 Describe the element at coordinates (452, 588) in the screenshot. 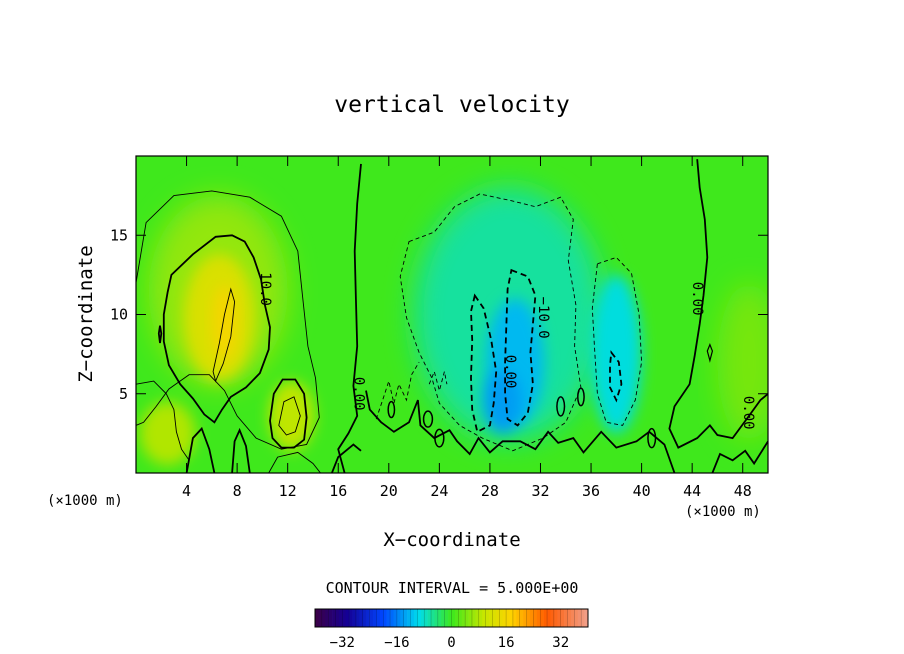

I see `contour-interval-label: CONTOUR INTERVAL = 5.000E+00` at that location.